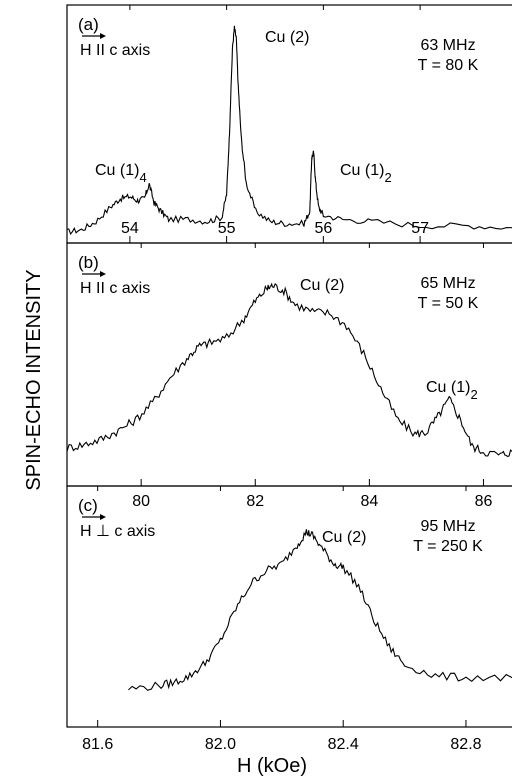  I want to click on temperature-label: T = 250 K, so click(448, 546).